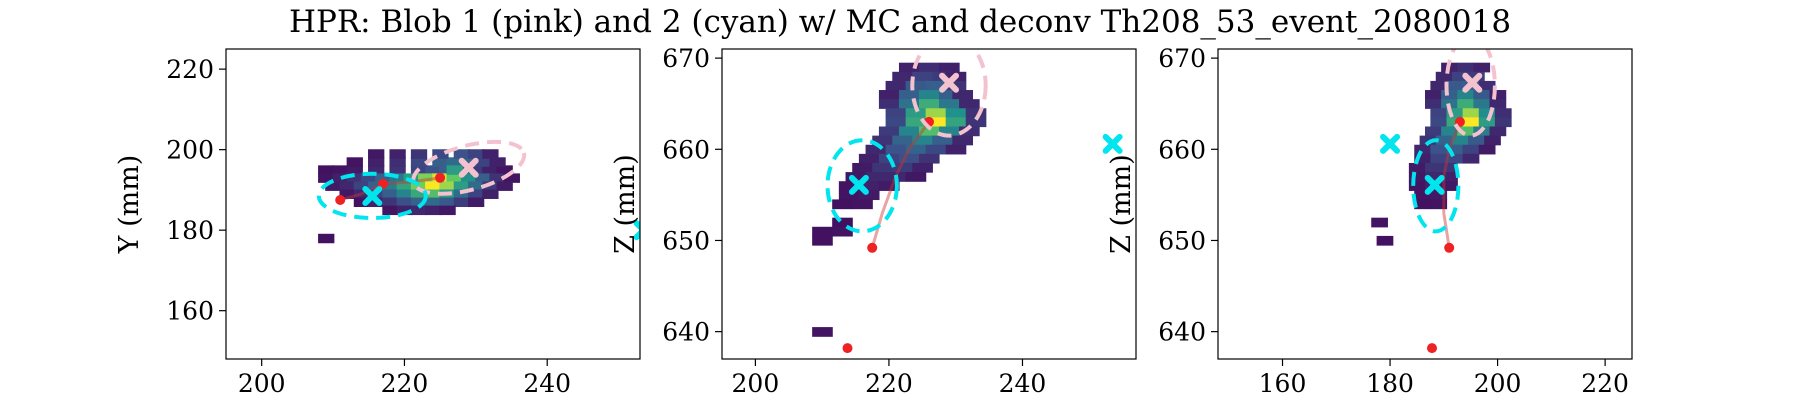 The image size is (1800, 400). I want to click on plot-area, so click(478, 191).